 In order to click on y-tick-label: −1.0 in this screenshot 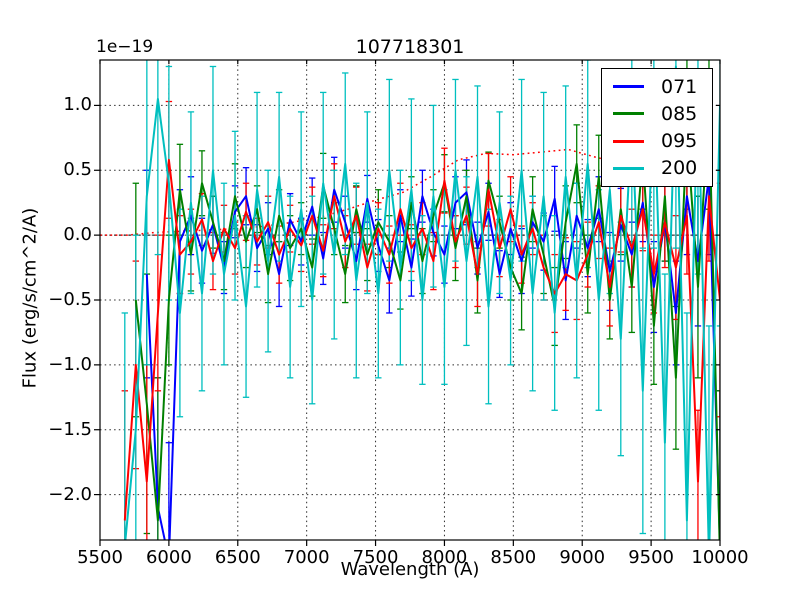, I will do `click(70, 364)`.